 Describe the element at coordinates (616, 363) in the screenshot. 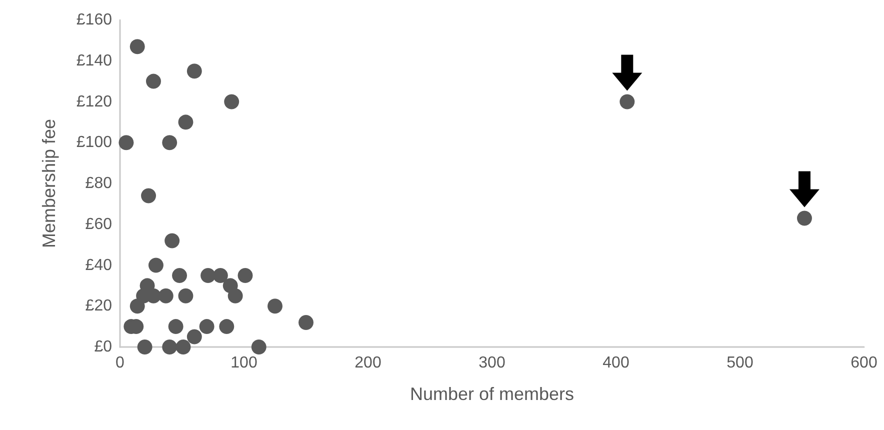

I see `x-tick-label: 400` at that location.